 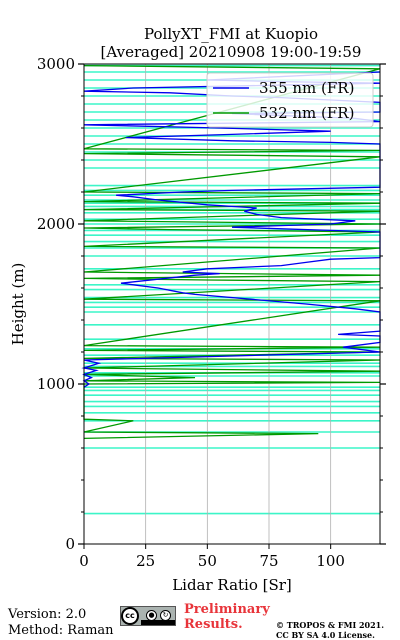 I want to click on y-axis-label: Height (m), so click(x=18, y=304).